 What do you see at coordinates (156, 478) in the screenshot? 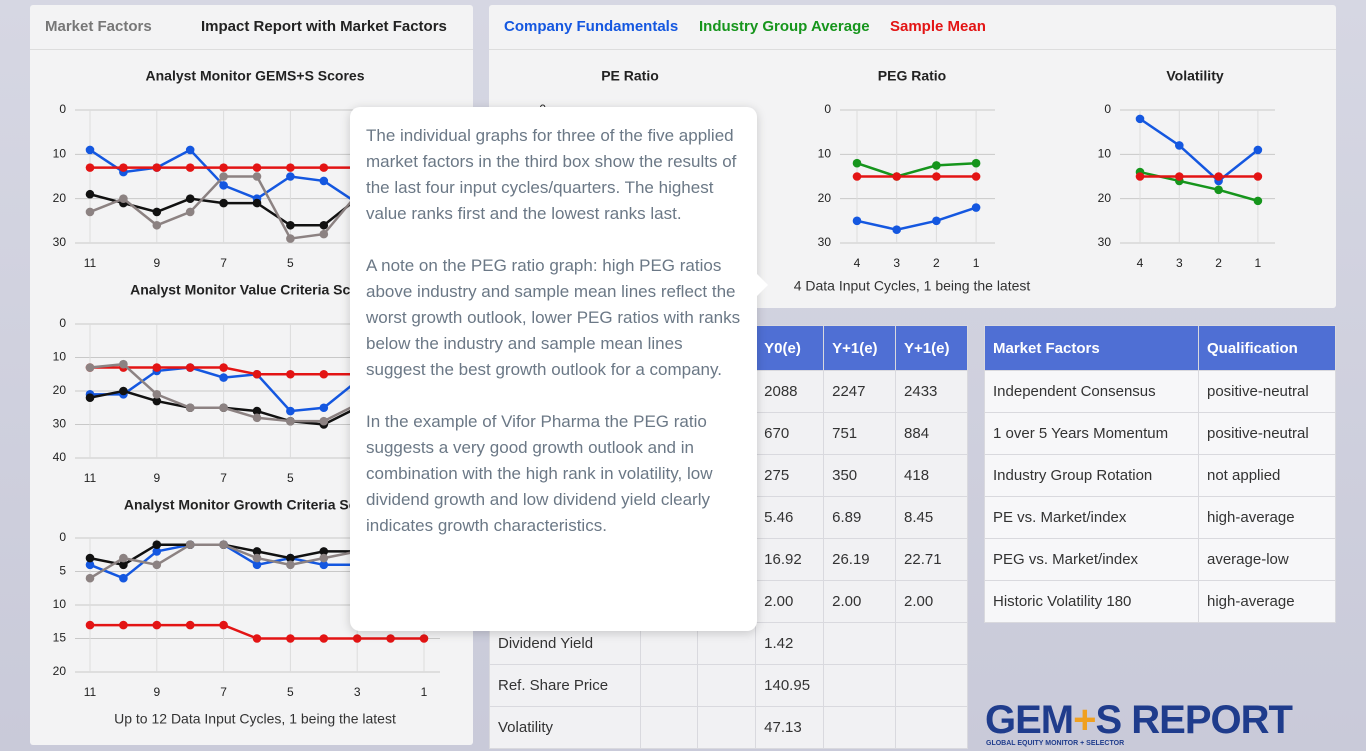
I see `x-tick-label: 9` at bounding box center [156, 478].